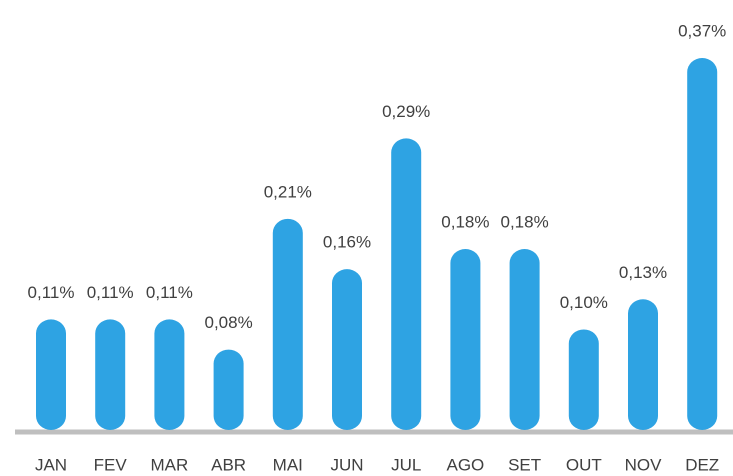 The width and height of the screenshot is (733, 476). Describe the element at coordinates (702, 464) in the screenshot. I see `x-tick-label: DEZ` at that location.